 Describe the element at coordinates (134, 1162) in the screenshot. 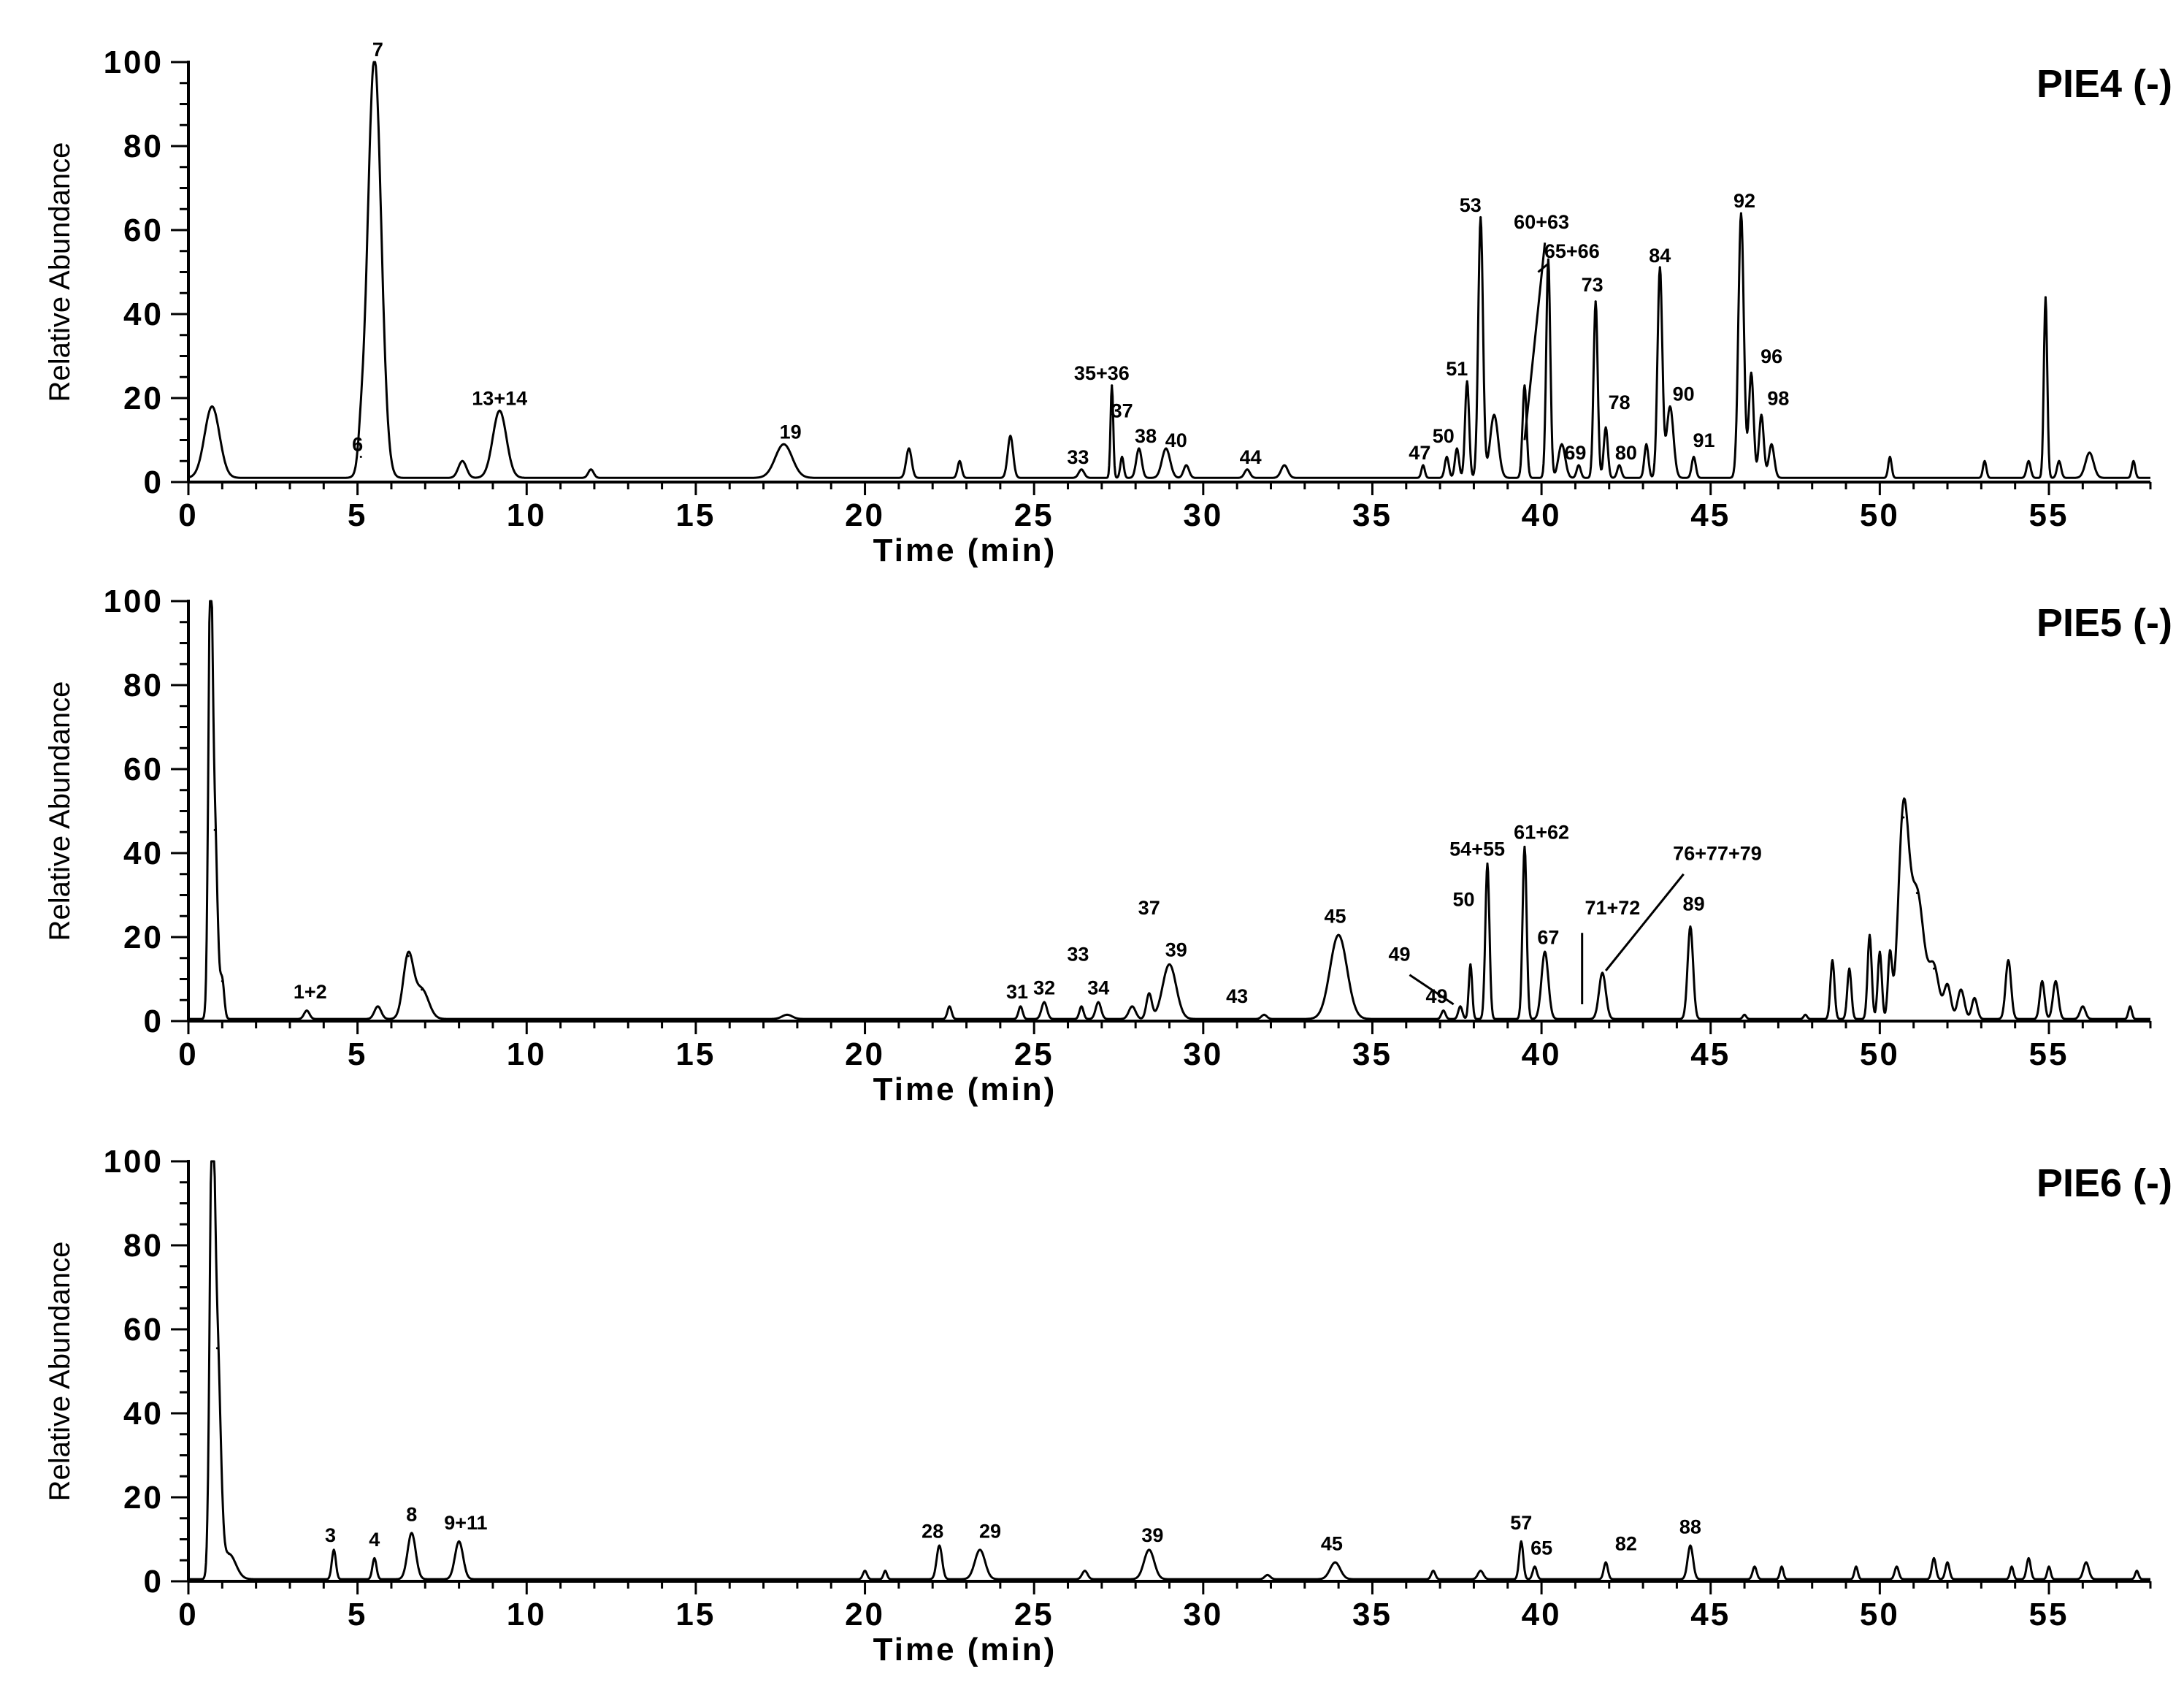

I see `y-tick-label: 100` at that location.